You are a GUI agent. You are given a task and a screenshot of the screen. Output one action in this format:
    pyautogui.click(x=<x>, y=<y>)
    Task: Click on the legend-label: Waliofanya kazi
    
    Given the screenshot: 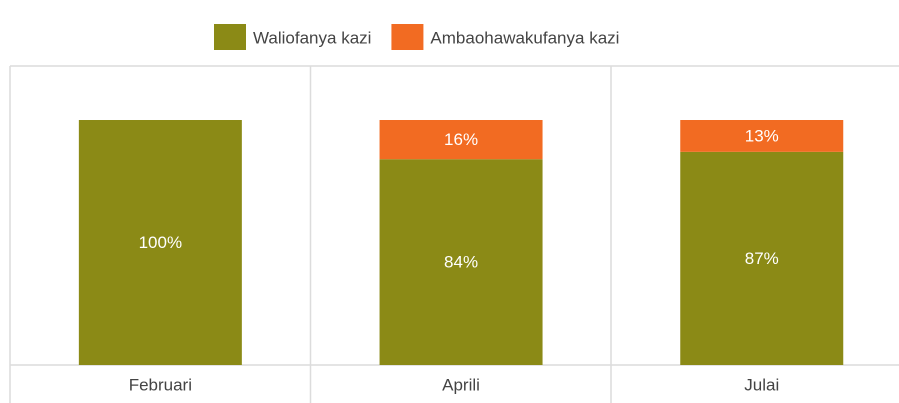 What is the action you would take?
    pyautogui.click(x=312, y=37)
    